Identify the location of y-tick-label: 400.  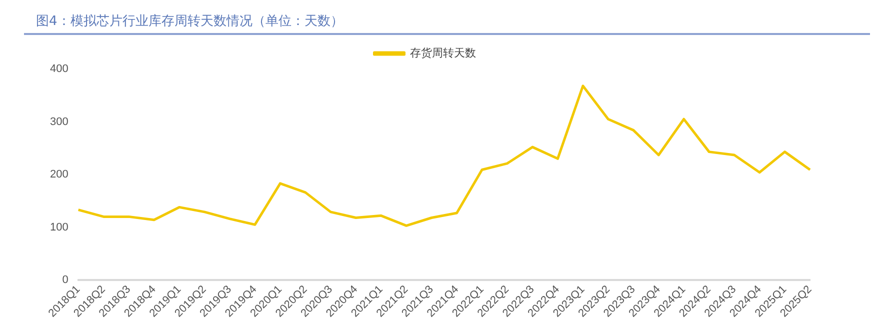
(59, 69).